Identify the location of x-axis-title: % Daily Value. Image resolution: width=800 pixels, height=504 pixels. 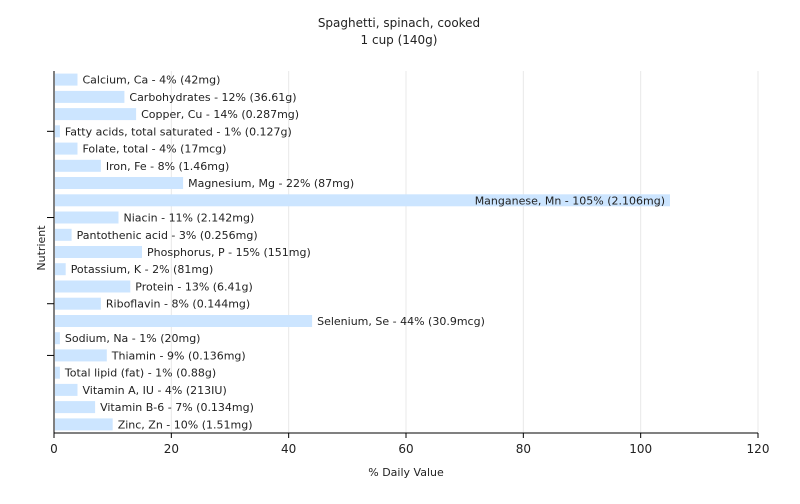
(406, 472).